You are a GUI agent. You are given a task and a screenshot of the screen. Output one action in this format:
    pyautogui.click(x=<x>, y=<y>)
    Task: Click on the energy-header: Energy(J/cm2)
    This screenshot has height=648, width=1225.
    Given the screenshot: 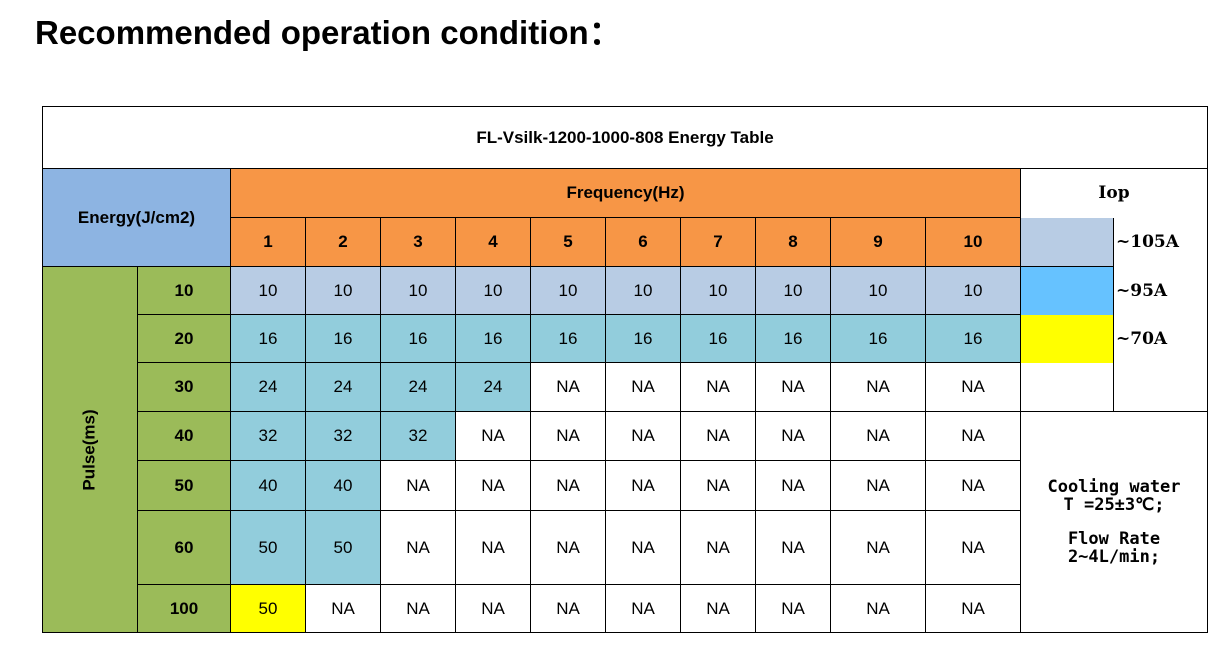 What is the action you would take?
    pyautogui.click(x=136, y=217)
    